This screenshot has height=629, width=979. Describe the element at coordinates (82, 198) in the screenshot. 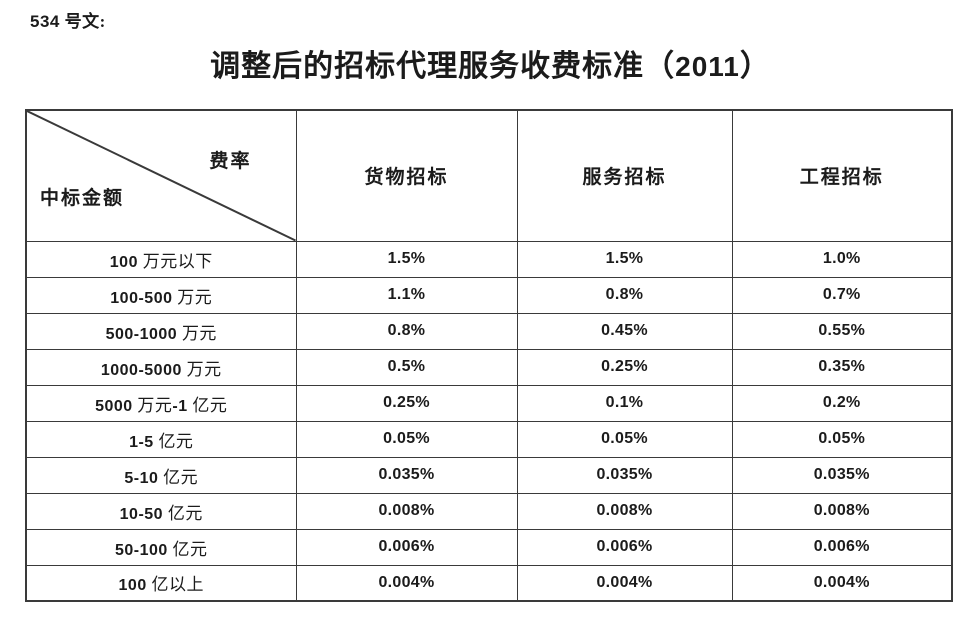

I see `corner-label-amount: 中标金额` at that location.